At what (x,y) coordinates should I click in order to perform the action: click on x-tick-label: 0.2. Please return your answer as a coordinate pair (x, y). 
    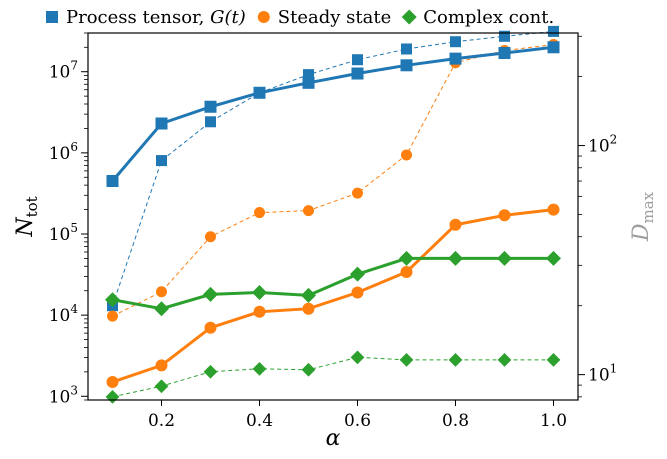
    Looking at the image, I should click on (161, 421).